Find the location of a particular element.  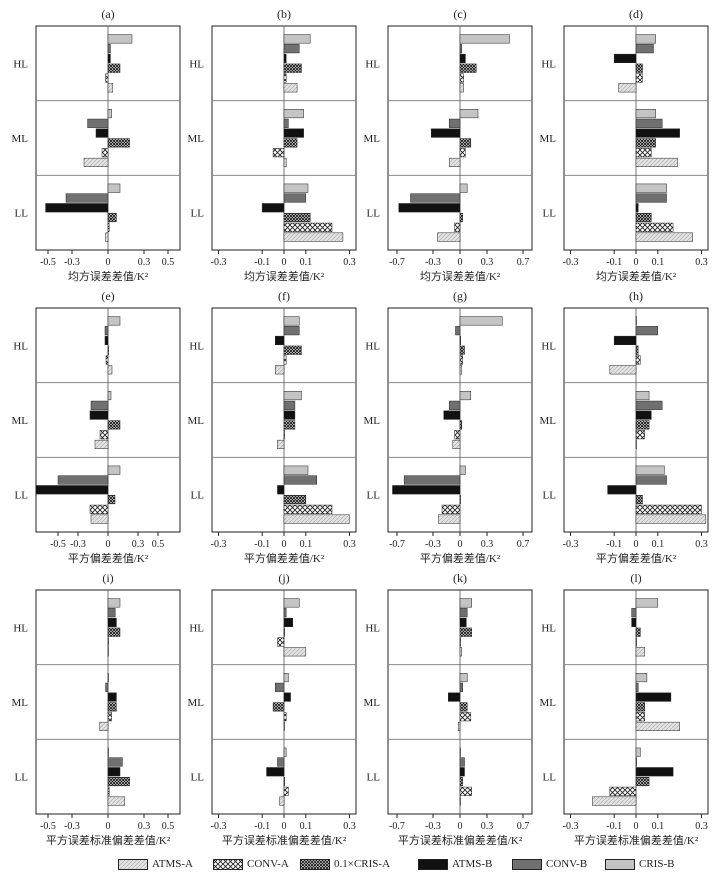

bar-conv-b-ml-b is located at coordinates (286, 123).